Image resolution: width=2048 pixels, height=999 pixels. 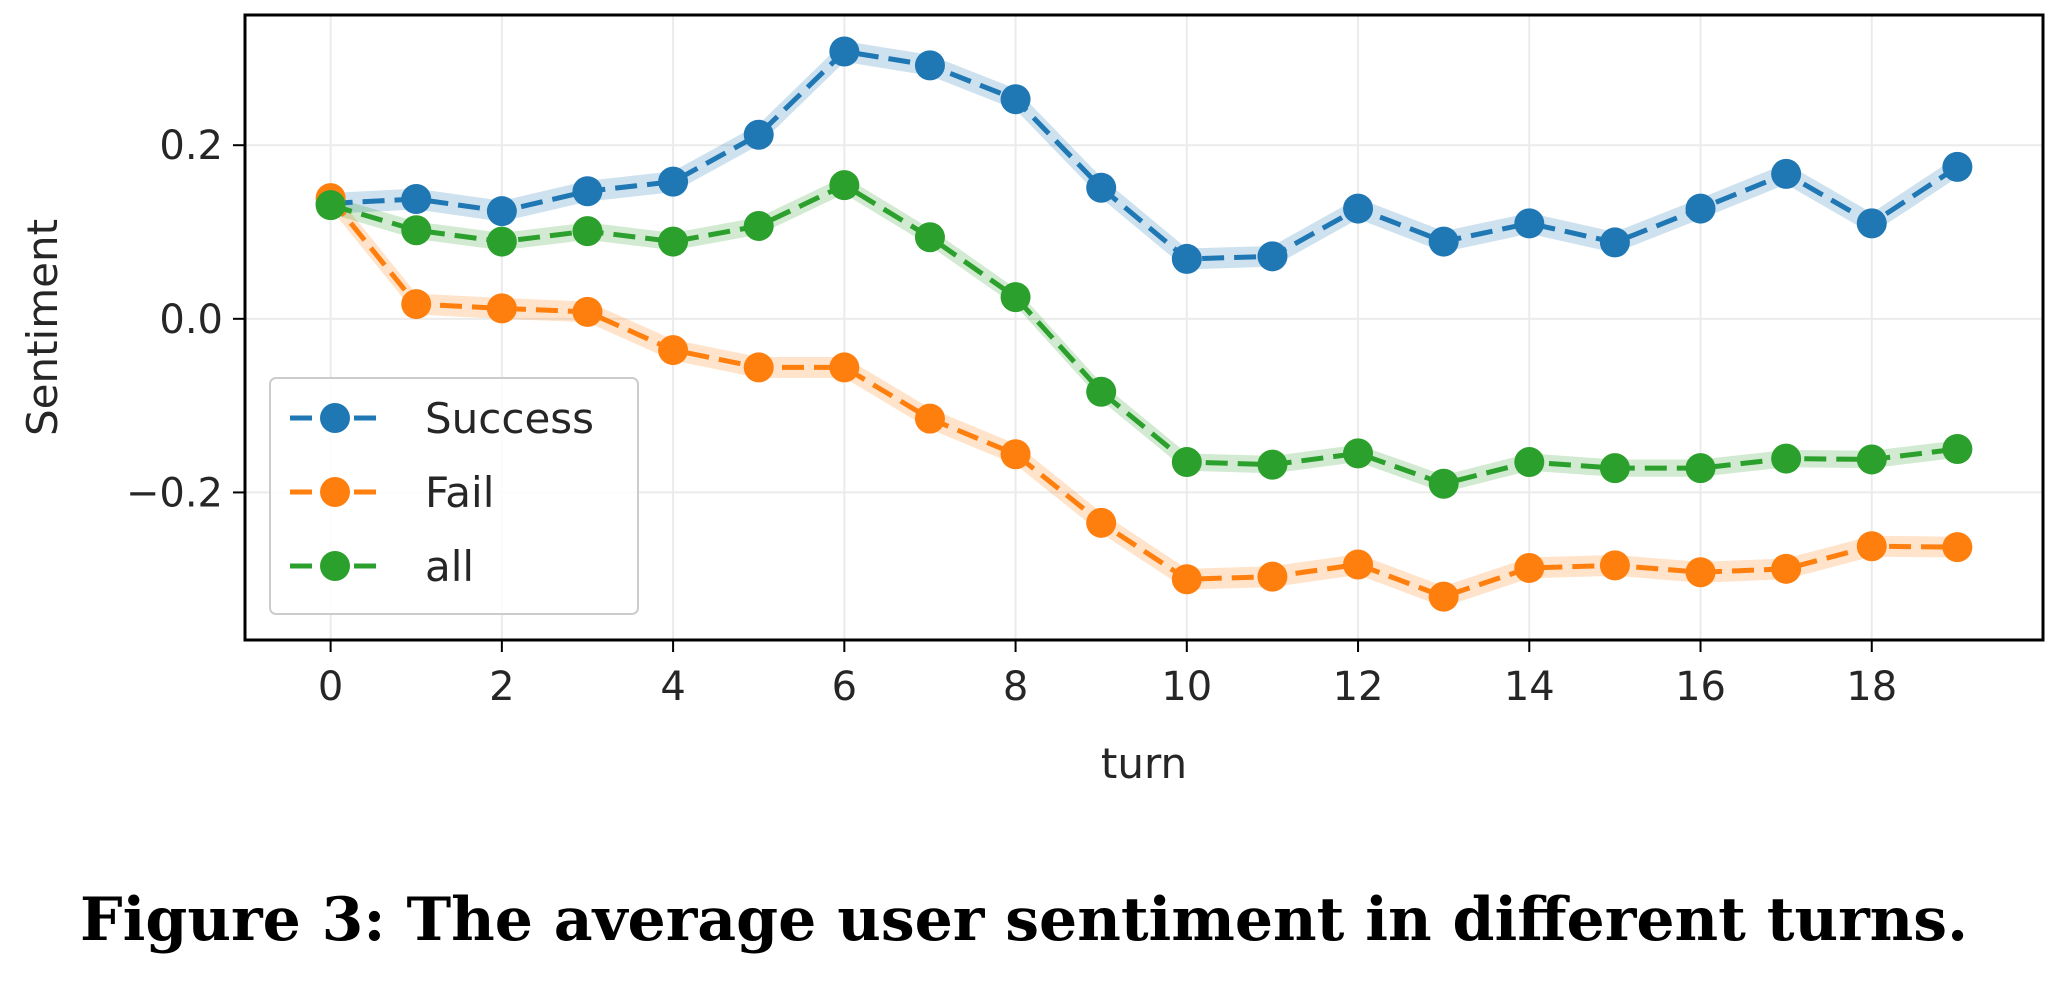 I want to click on x-tick-label: 6, so click(x=844, y=687).